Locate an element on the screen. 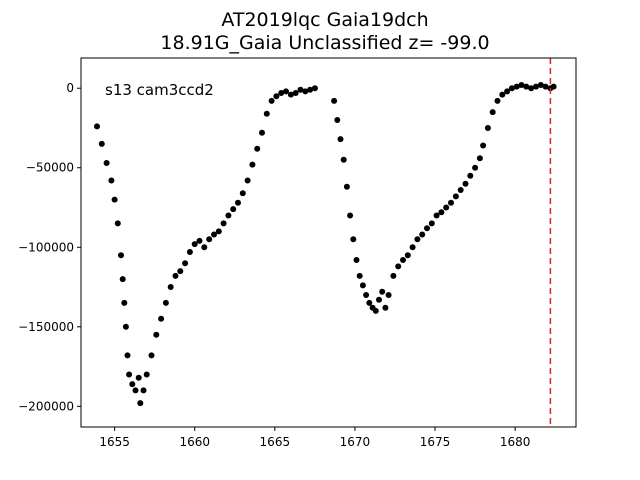 This screenshot has width=640, height=480. y-tick-label: −50000 is located at coordinates (50, 168).